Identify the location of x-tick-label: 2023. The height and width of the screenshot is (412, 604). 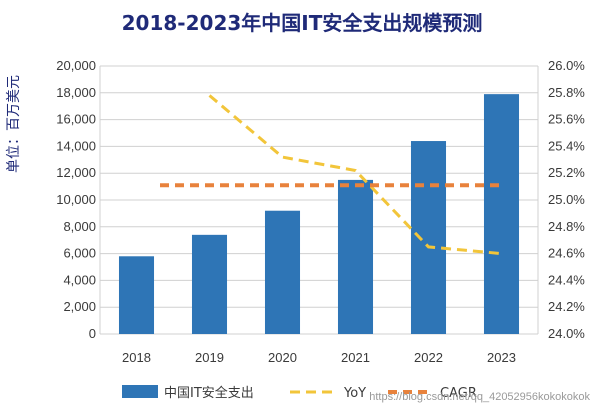
(501, 357).